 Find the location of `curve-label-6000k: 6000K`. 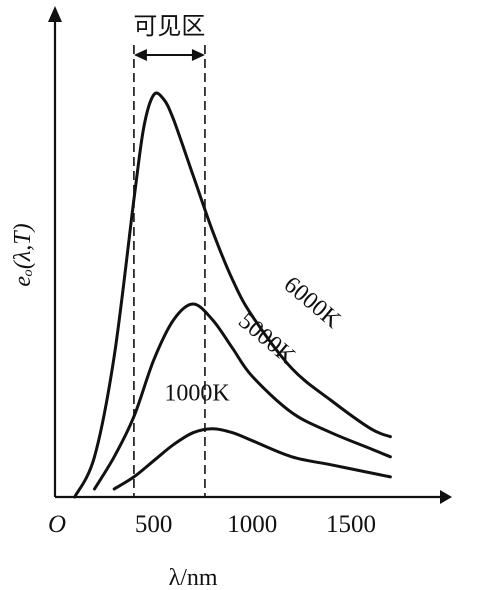

curve-label-6000k: 6000K is located at coordinates (312, 303).